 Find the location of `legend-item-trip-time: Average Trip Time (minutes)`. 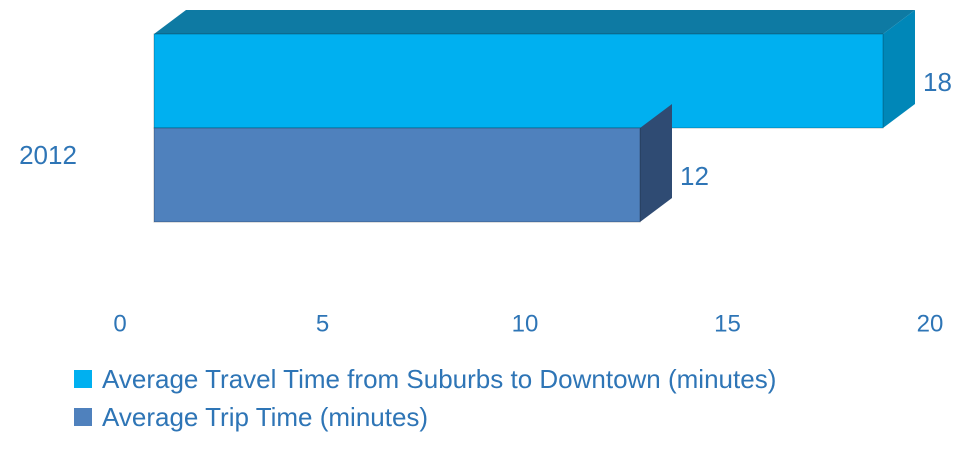

legend-item-trip-time: Average Trip Time (minutes) is located at coordinates (514, 417).